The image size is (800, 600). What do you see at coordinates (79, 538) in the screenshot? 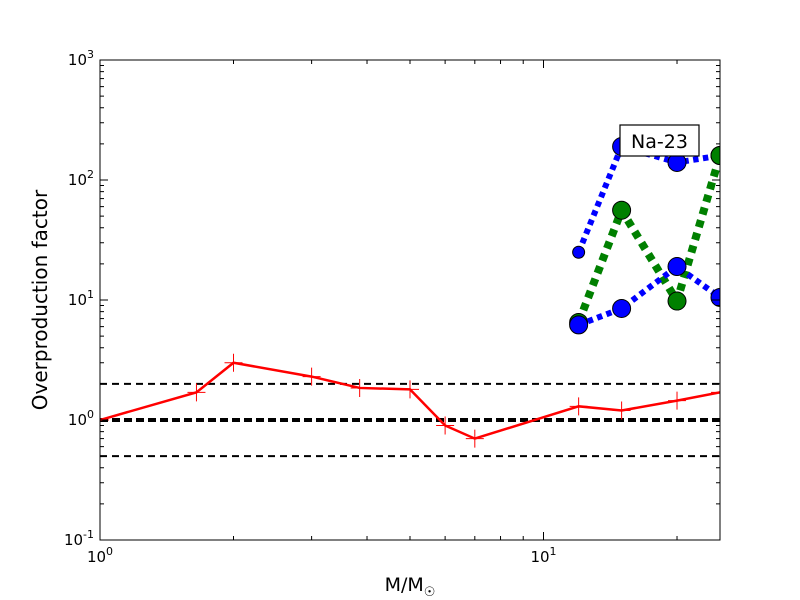
I see `y-tick-label: 10⁻¹` at bounding box center [79, 538].